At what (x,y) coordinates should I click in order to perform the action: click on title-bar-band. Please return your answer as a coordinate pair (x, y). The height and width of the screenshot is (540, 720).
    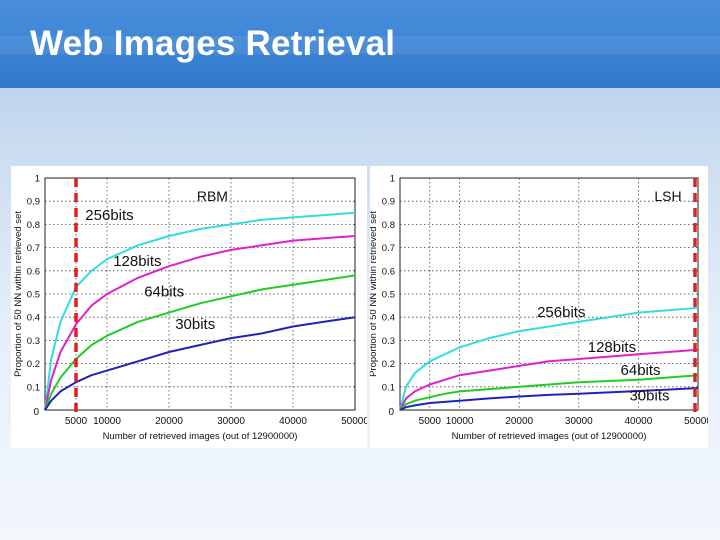
    Looking at the image, I should click on (360, 45).